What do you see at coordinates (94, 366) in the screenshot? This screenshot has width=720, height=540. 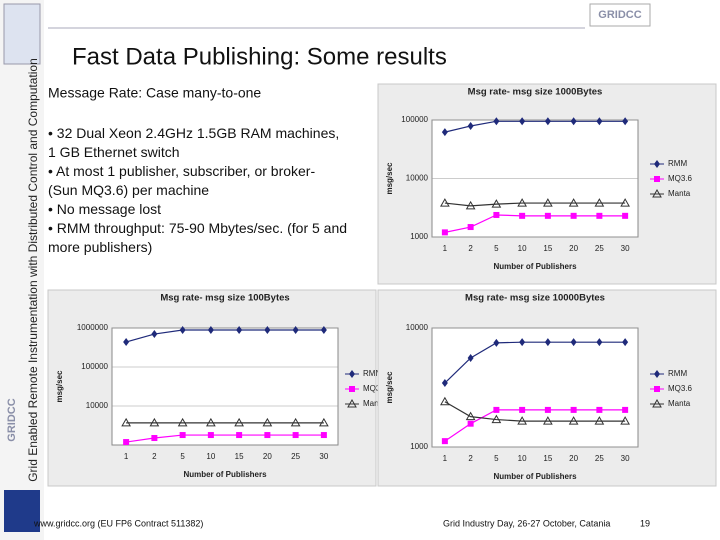 I see `y-tick-label: 100000` at bounding box center [94, 366].